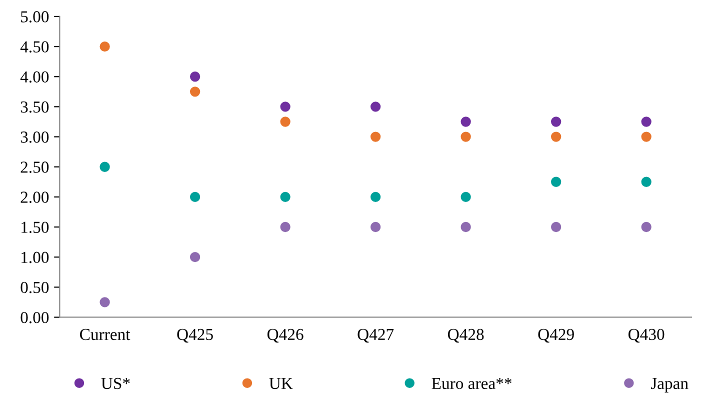  I want to click on x-tick-label: Q427, so click(376, 335).